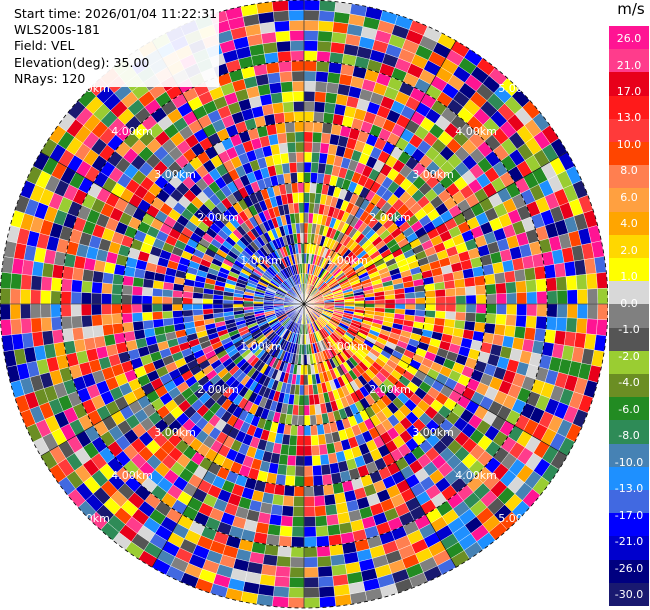 The width and height of the screenshot is (650, 610). Describe the element at coordinates (175, 432) in the screenshot. I see `range-ring-label: 3.00km` at that location.